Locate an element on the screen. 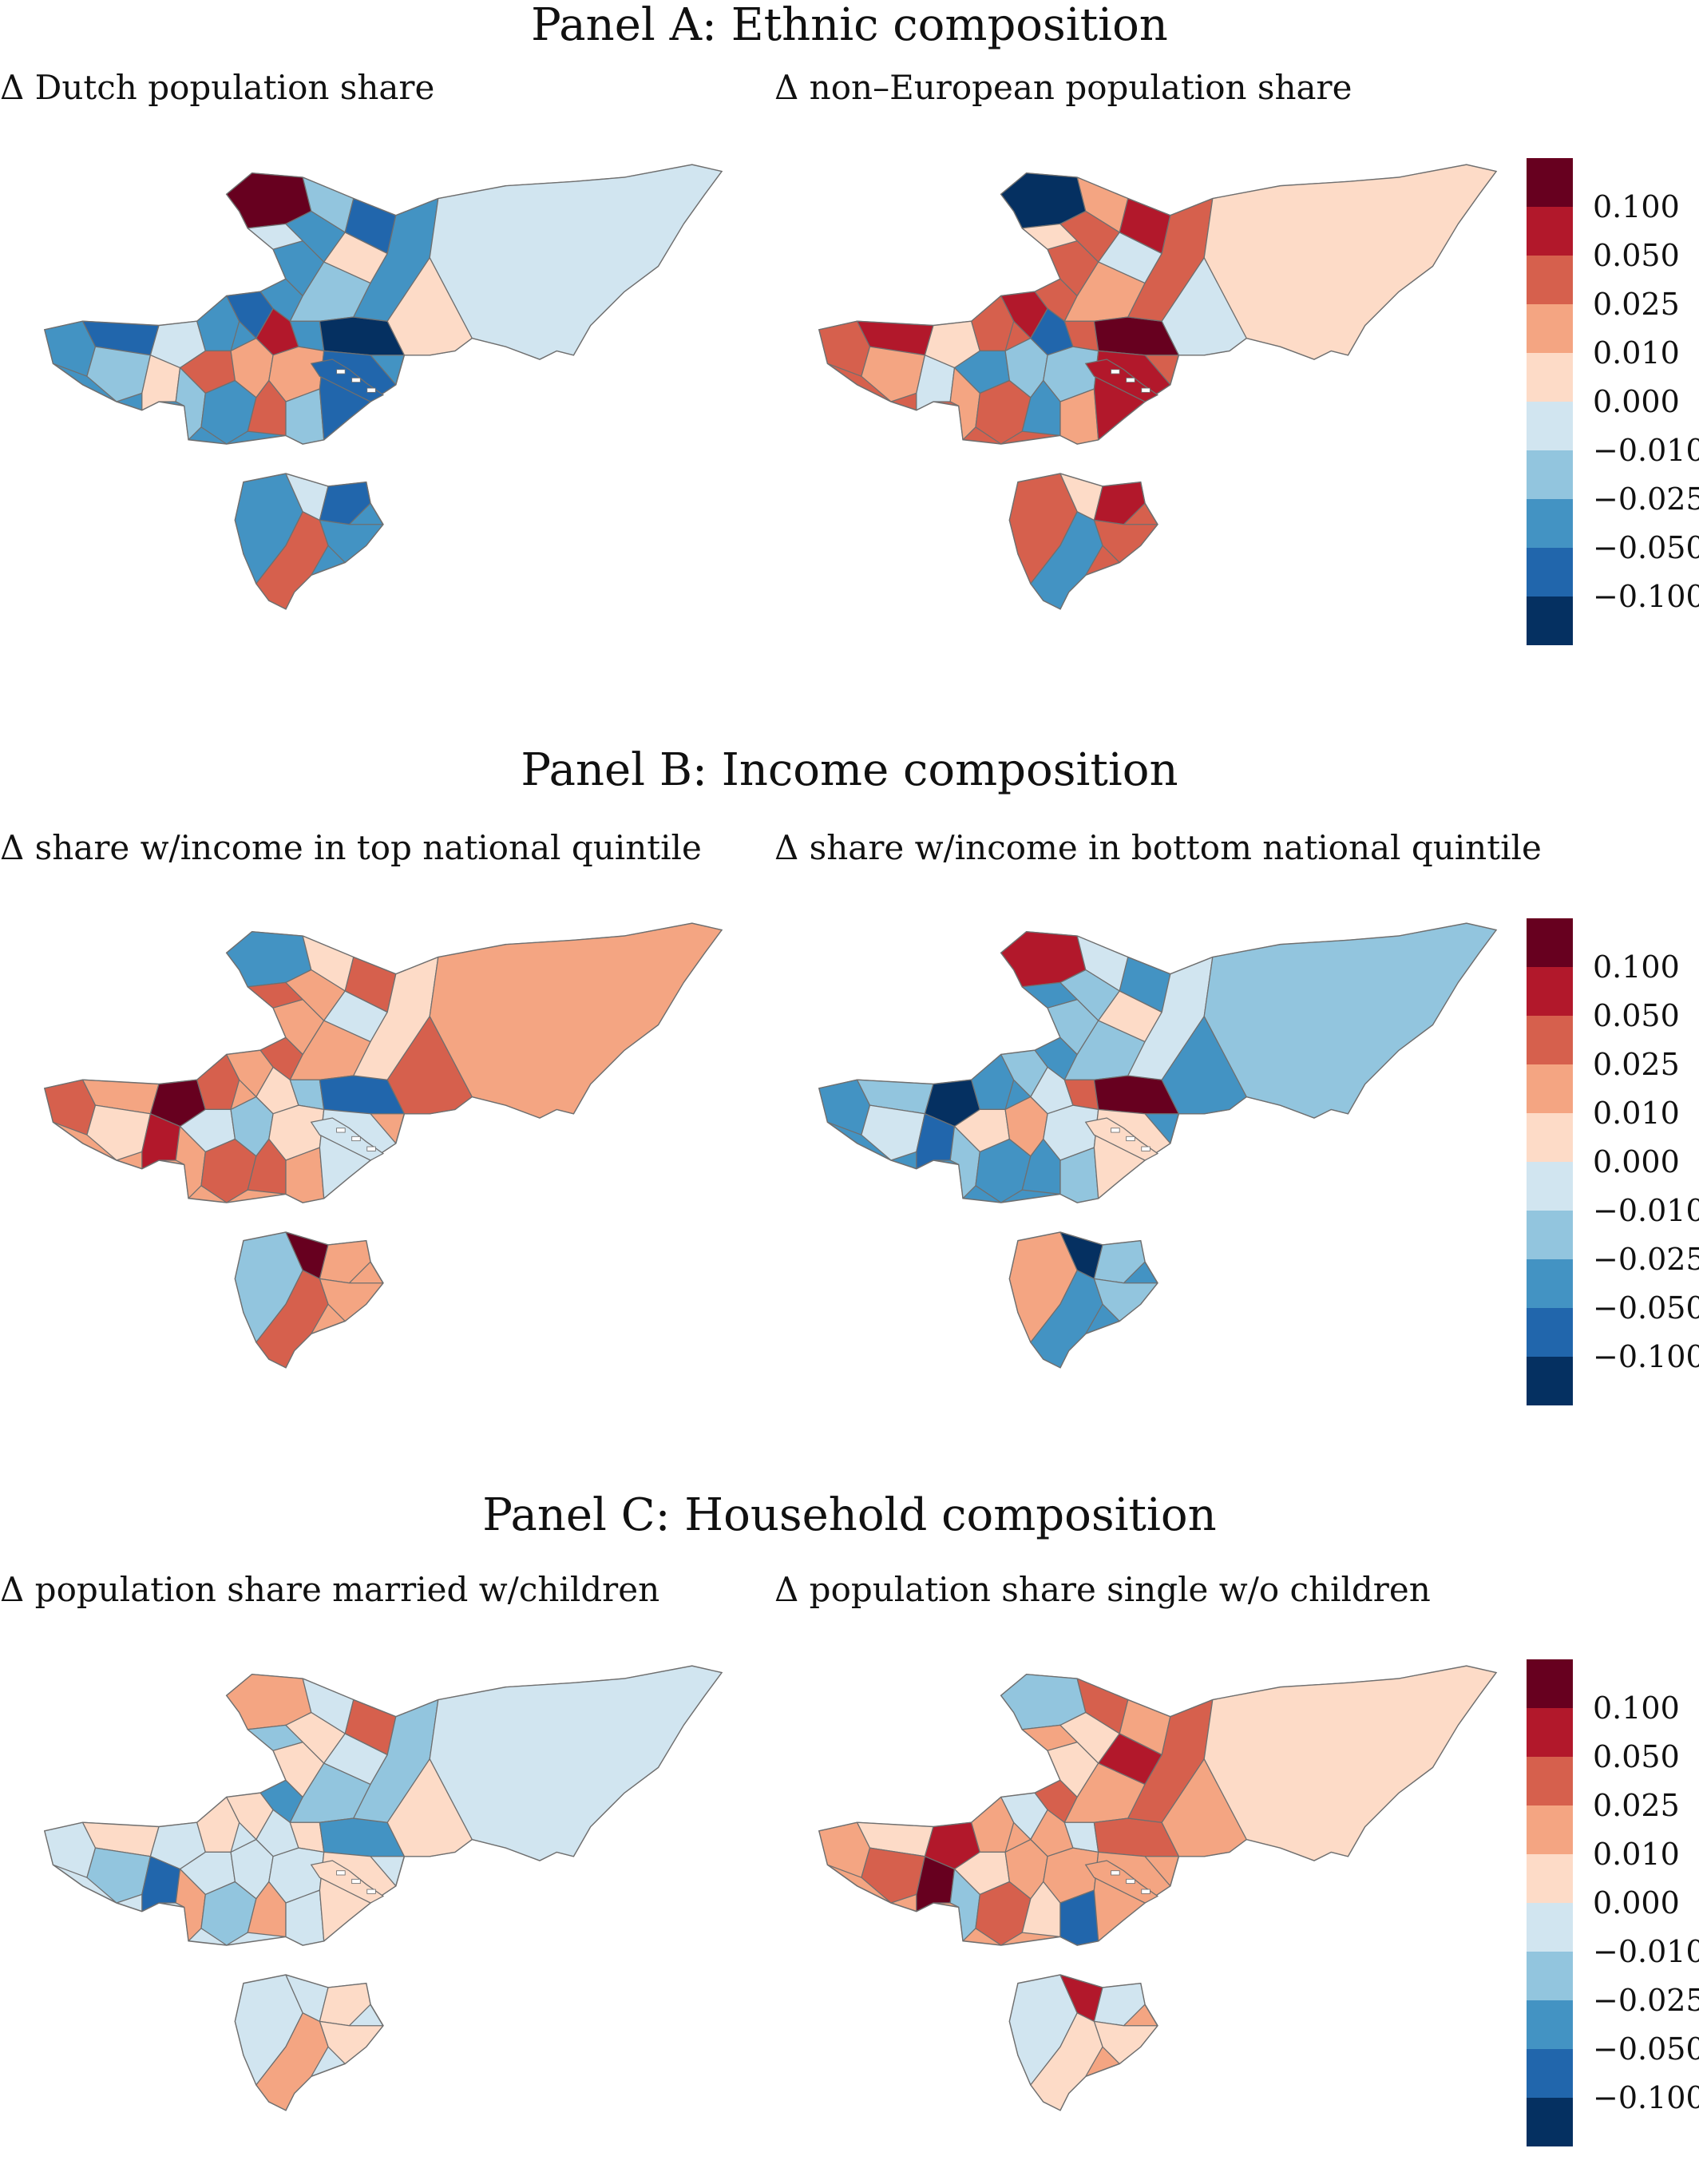 This screenshot has height=2184, width=1699. map-c2-label: Δ population share single w/o children is located at coordinates (1102, 1589).